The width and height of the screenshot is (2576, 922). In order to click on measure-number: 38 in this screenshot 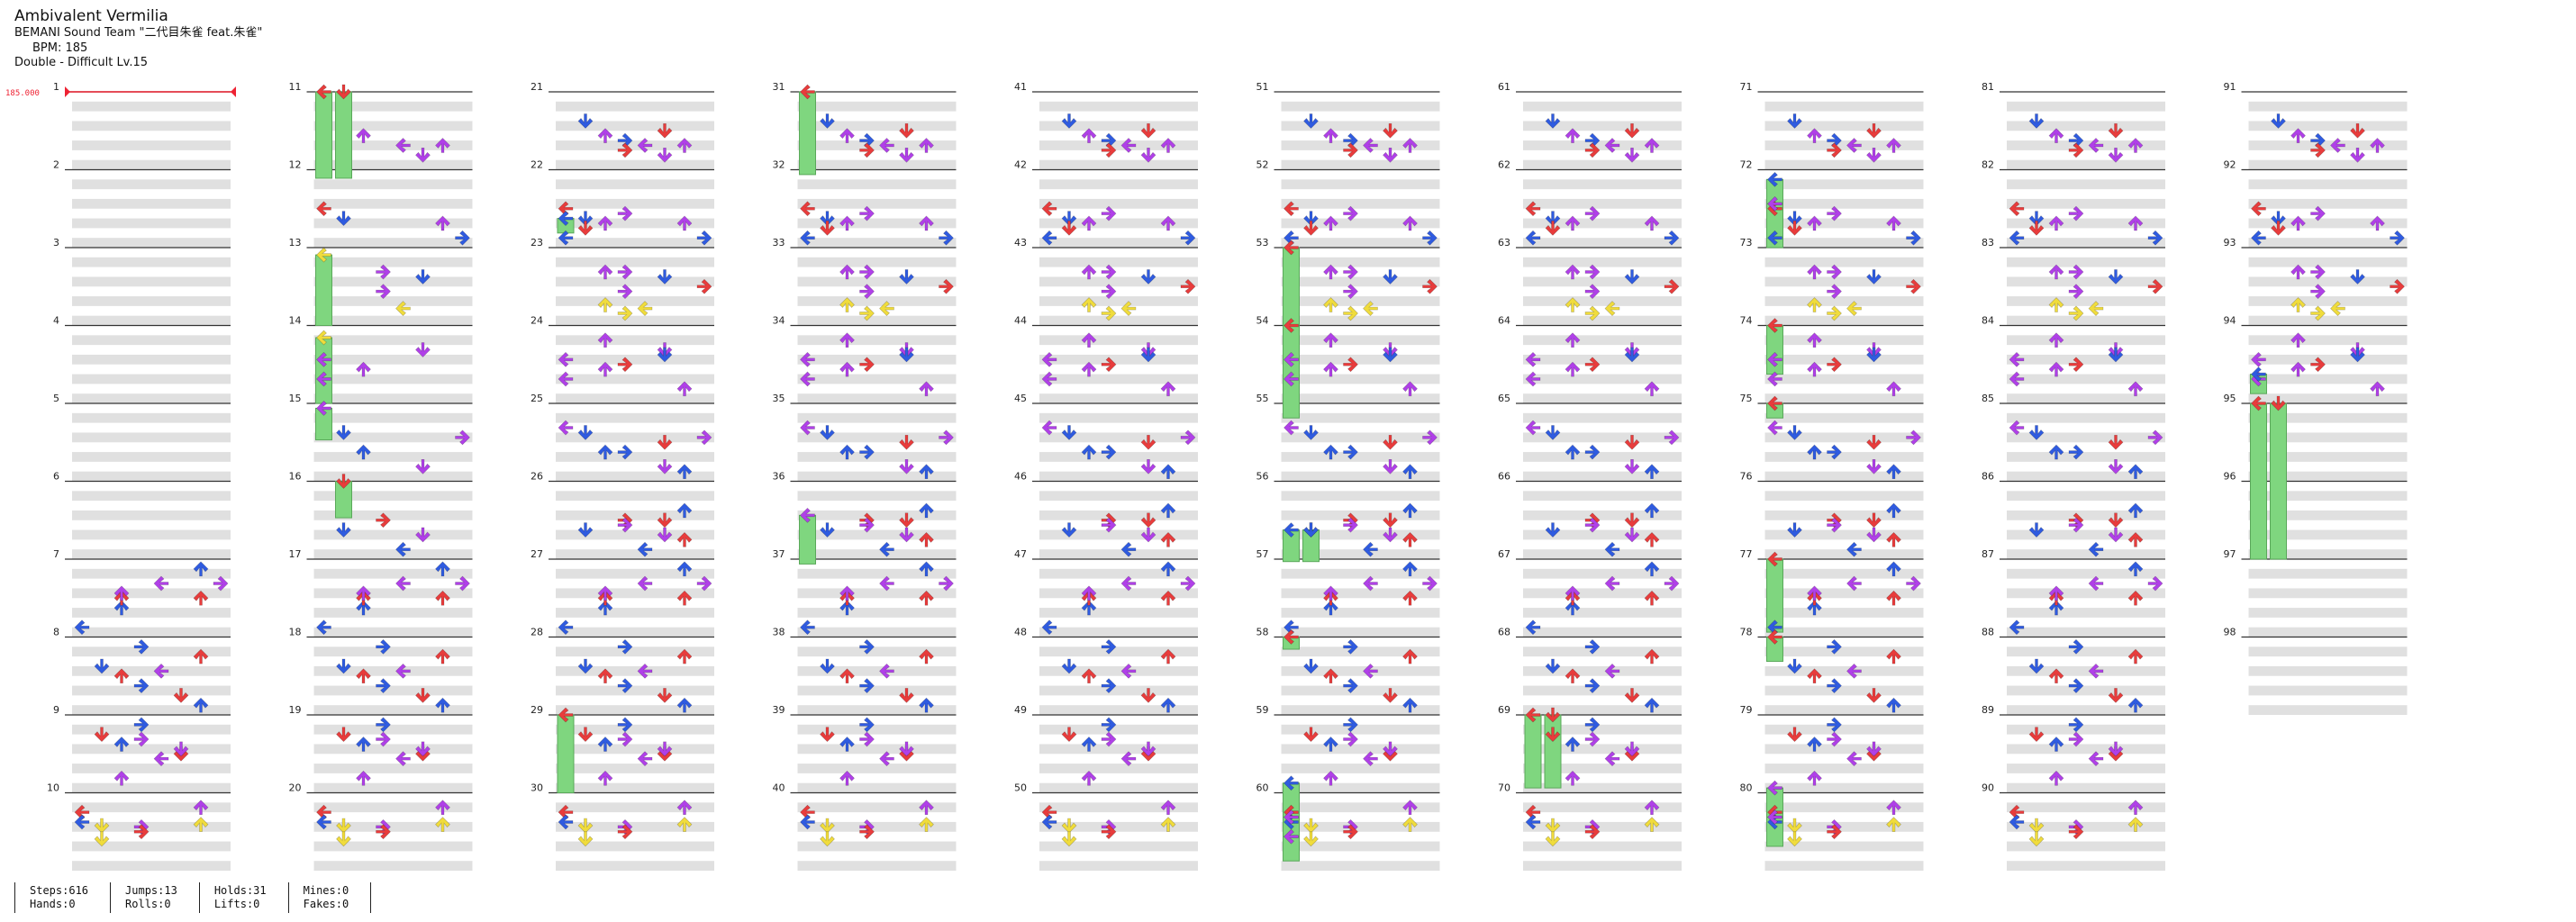, I will do `click(779, 632)`.